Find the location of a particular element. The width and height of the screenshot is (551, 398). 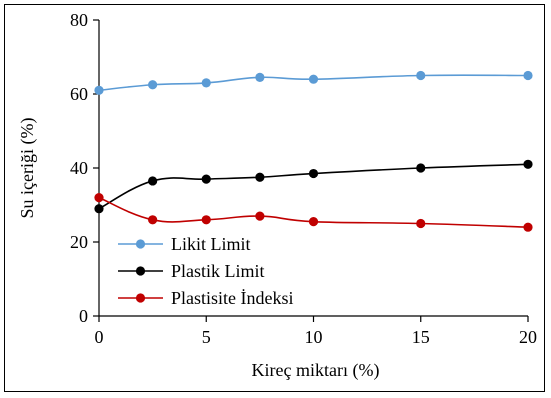

y-tick-label: 0 is located at coordinates (83, 316).